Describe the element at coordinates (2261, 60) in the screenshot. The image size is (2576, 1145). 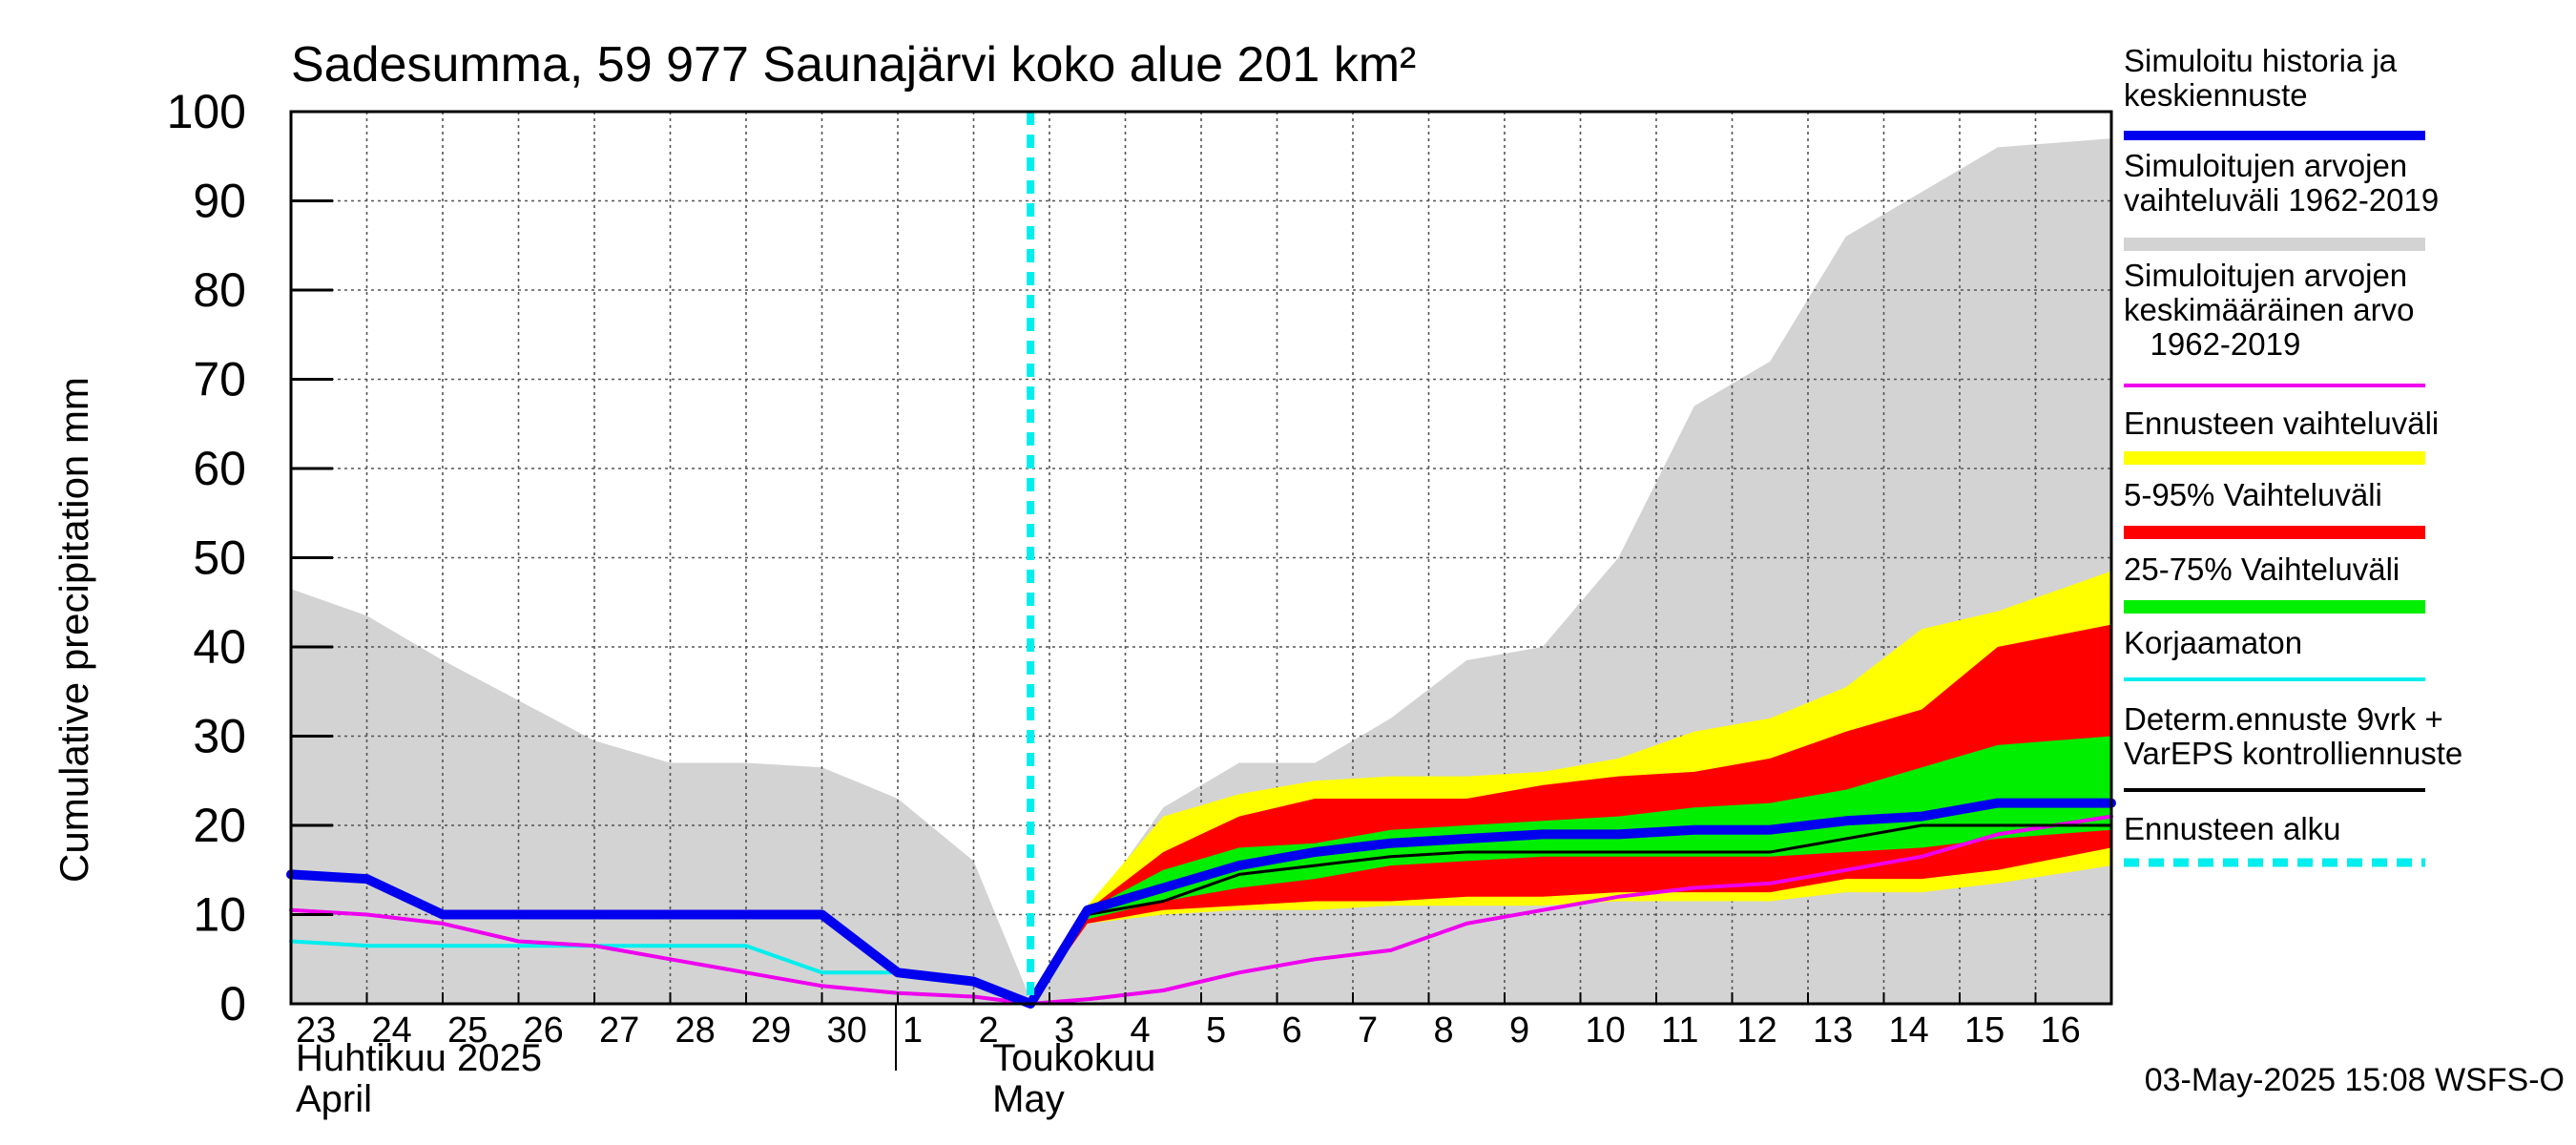
I see `legend-label: Simuloitu historia ja` at that location.